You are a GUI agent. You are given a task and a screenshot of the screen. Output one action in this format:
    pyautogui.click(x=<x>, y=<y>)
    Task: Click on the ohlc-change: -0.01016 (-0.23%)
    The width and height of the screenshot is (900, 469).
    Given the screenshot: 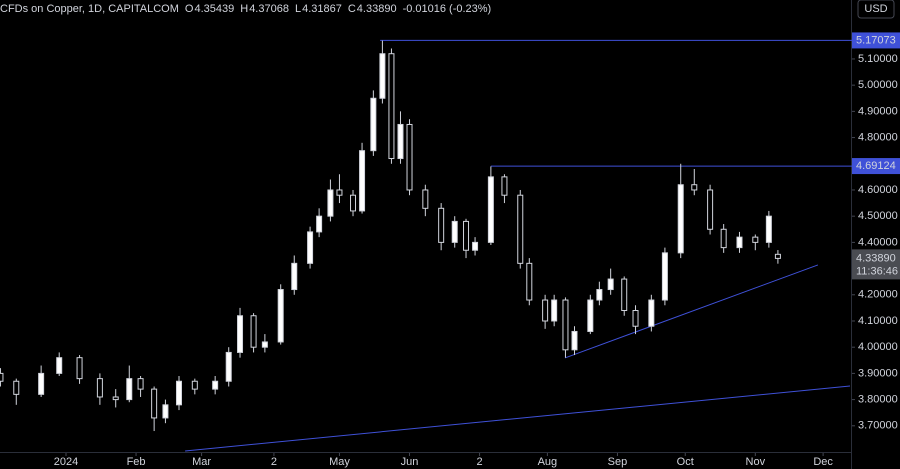 What is the action you would take?
    pyautogui.click(x=447, y=9)
    